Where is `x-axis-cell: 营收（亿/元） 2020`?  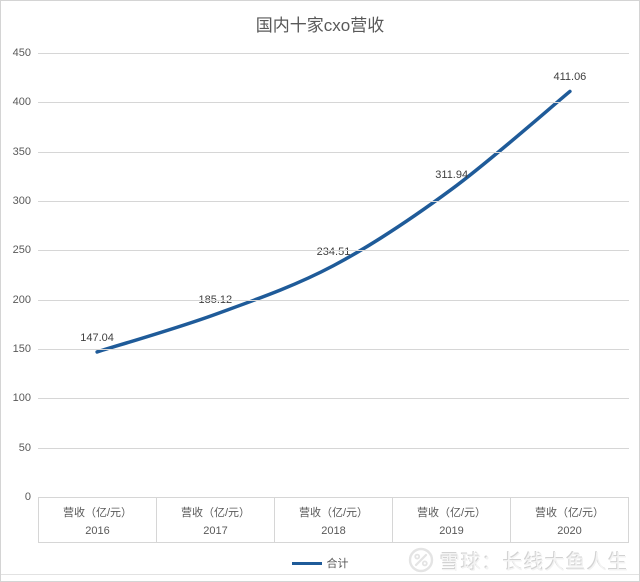
x-axis-cell: 营收（亿/元） 2020 is located at coordinates (569, 520).